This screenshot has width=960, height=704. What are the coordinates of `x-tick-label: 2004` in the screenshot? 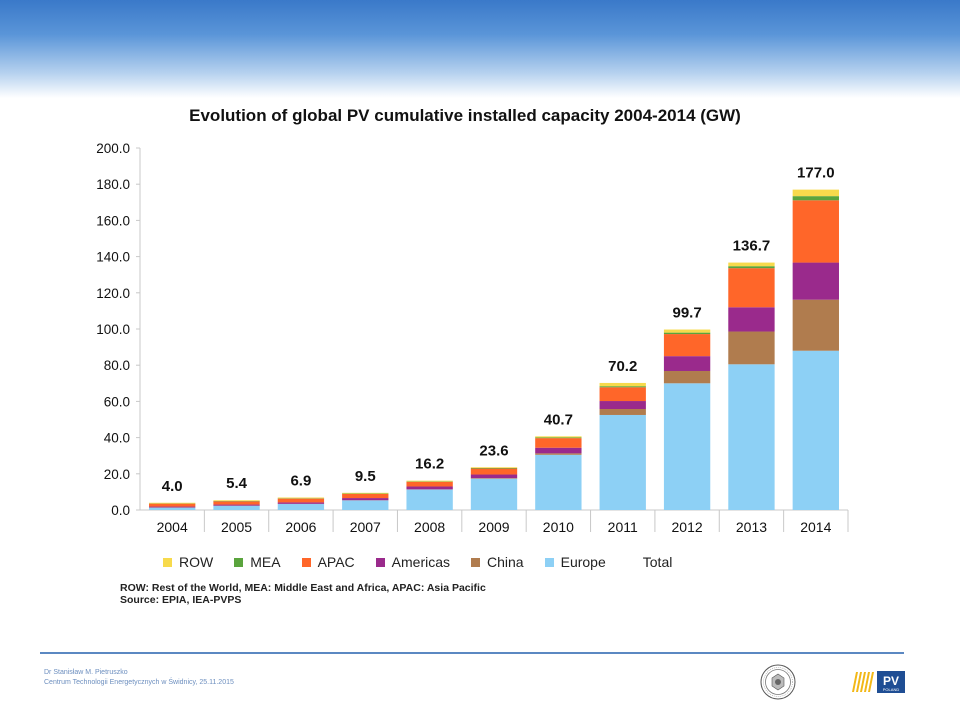 It's located at (172, 527).